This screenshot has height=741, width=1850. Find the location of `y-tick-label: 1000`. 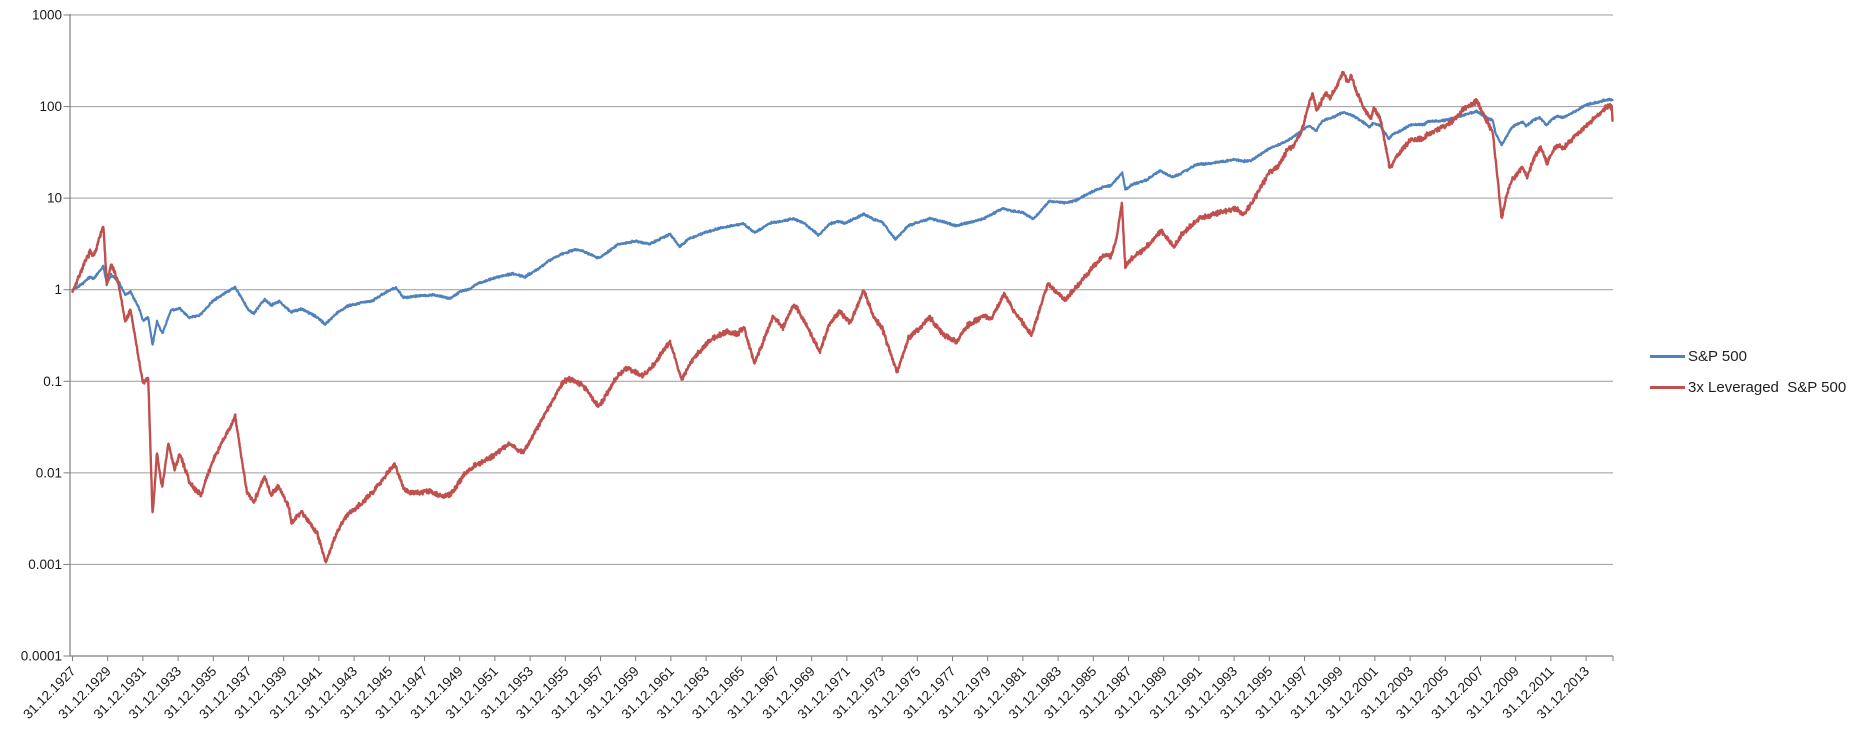

y-tick-label: 1000 is located at coordinates (47, 15).